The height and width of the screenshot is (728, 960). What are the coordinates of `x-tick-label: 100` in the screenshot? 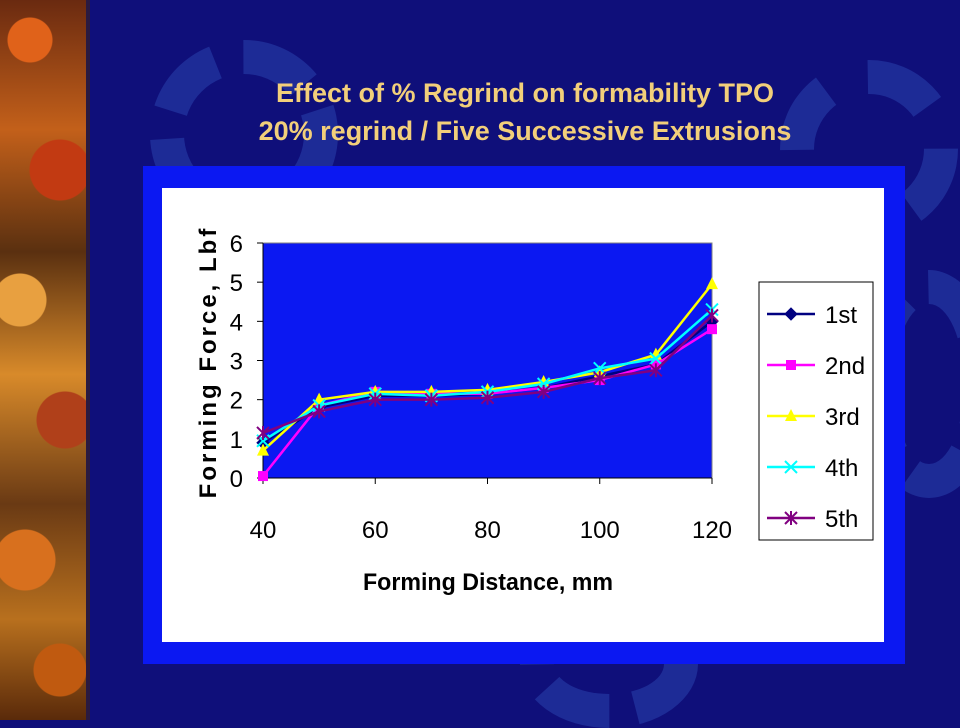 It's located at (600, 530).